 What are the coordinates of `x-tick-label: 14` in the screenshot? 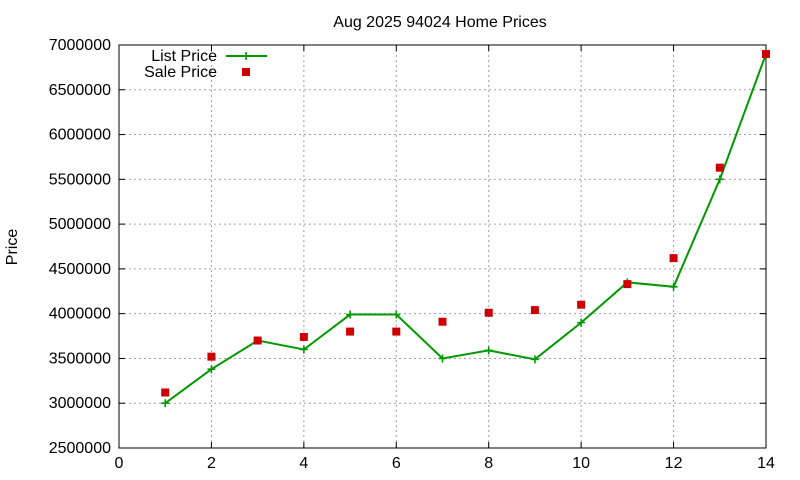 It's located at (766, 463).